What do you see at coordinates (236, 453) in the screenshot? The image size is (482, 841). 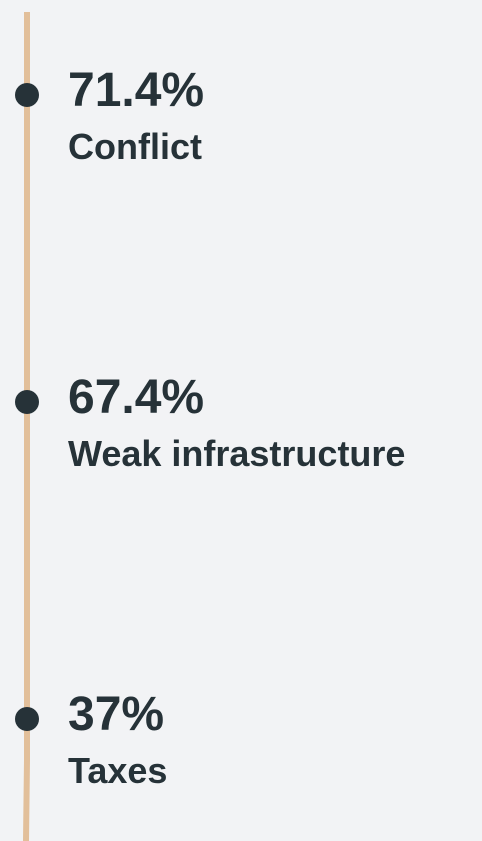 I see `item-label: Weak infrastructure` at bounding box center [236, 453].